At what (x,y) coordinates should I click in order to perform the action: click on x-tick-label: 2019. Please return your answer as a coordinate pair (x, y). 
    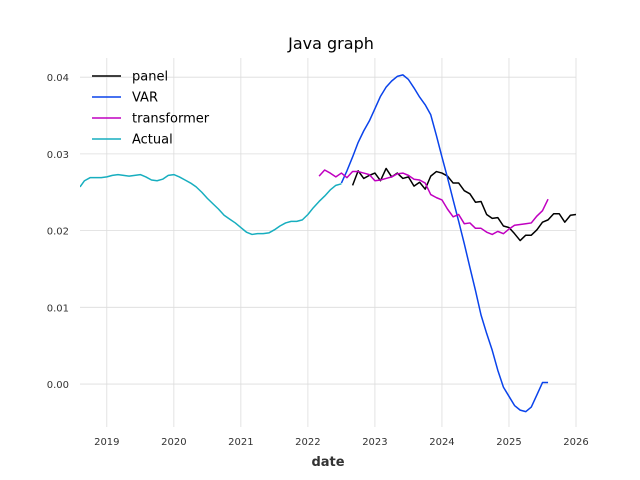
    Looking at the image, I should click on (106, 442).